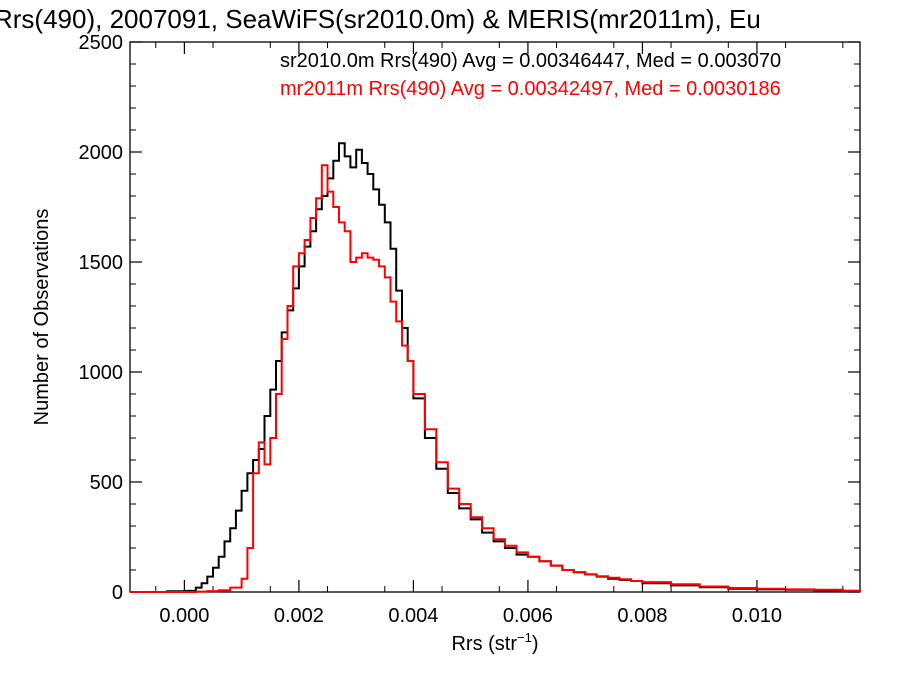 Image resolution: width=900 pixels, height=675 pixels. Describe the element at coordinates (413, 616) in the screenshot. I see `x-tick-label: 0.004` at that location.